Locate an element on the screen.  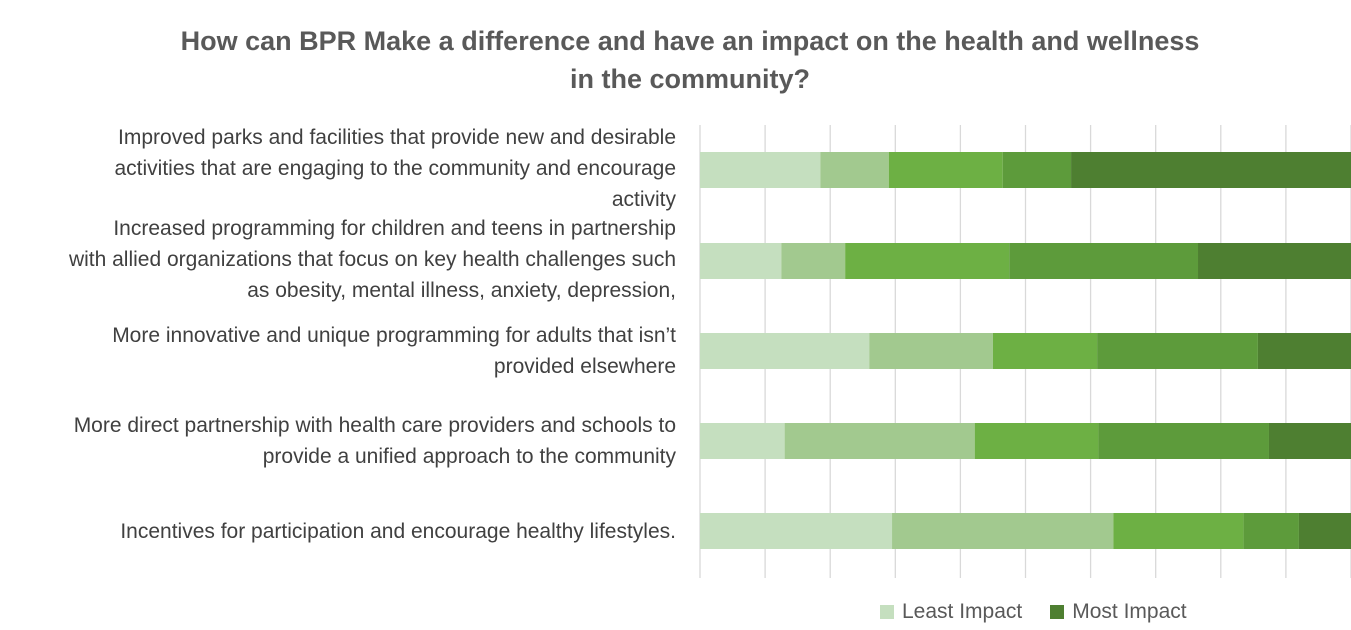
bar-segment-cat2-series3 is located at coordinates (927, 261).